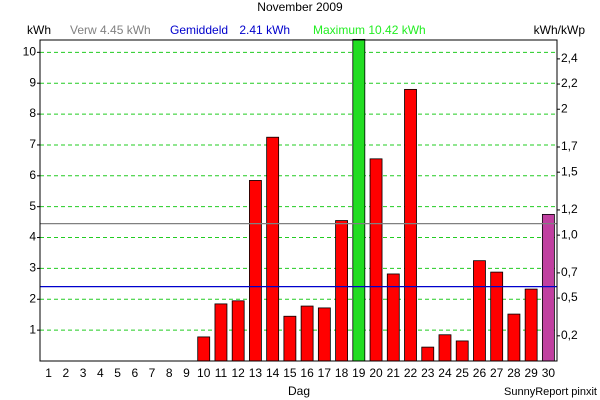 The height and width of the screenshot is (400, 600). What do you see at coordinates (497, 373) in the screenshot?
I see `x-tick-label: 27` at bounding box center [497, 373].